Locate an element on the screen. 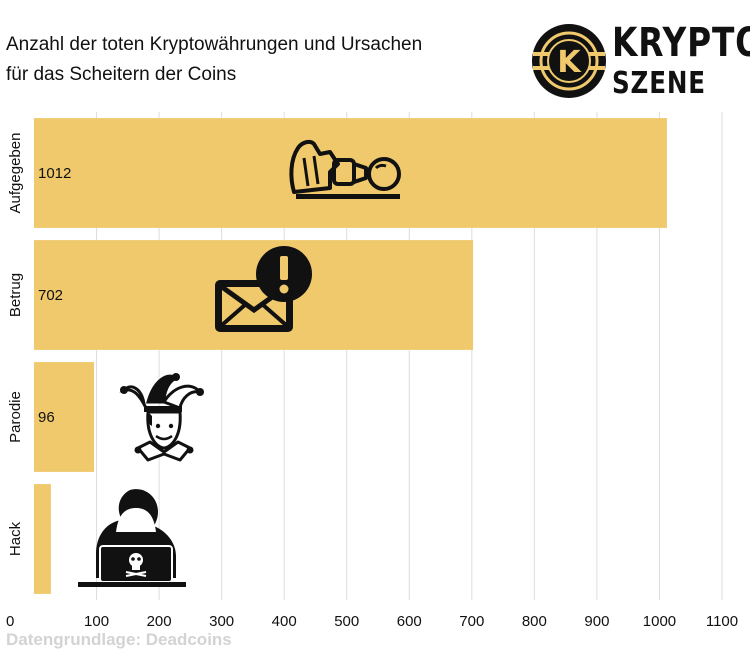 This screenshot has height=658, width=750. data-label: 702 is located at coordinates (50, 295).